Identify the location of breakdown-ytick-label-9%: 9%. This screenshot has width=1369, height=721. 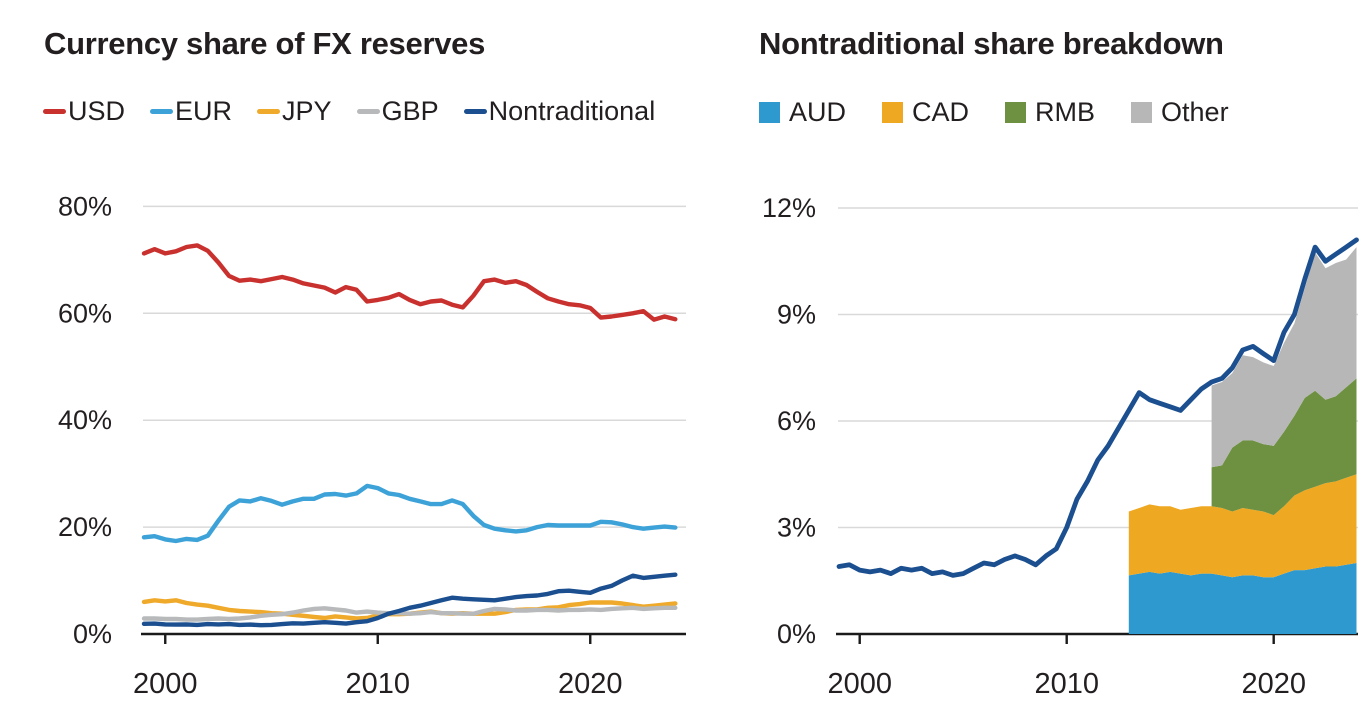
(796, 315).